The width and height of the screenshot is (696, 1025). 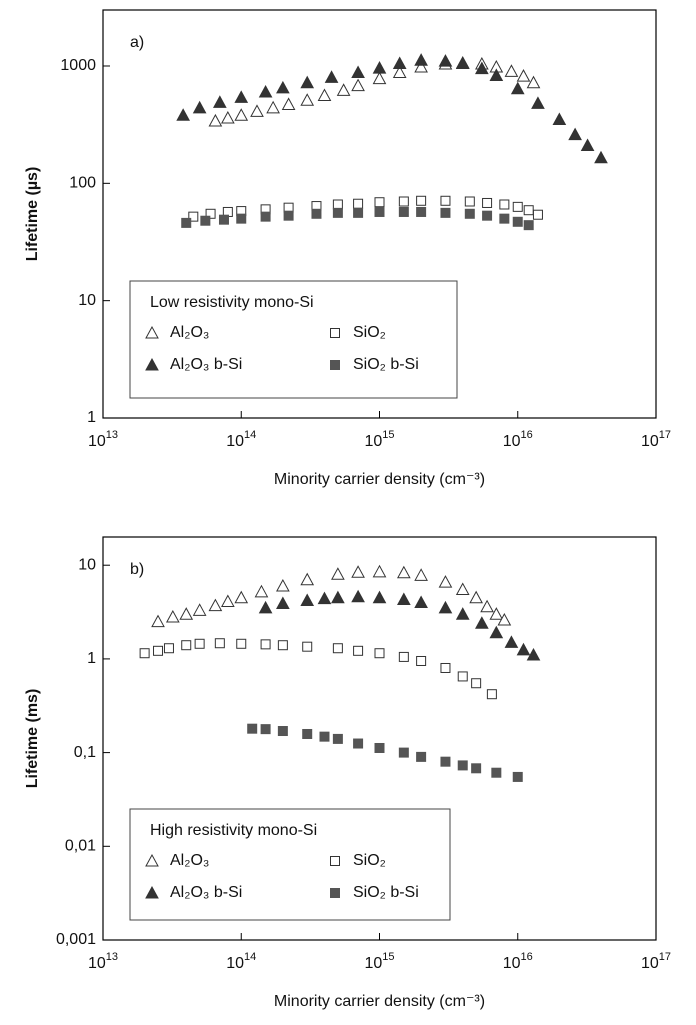 What do you see at coordinates (386, 364) in the screenshot?
I see `legend-label: SiO₂ b-Si` at bounding box center [386, 364].